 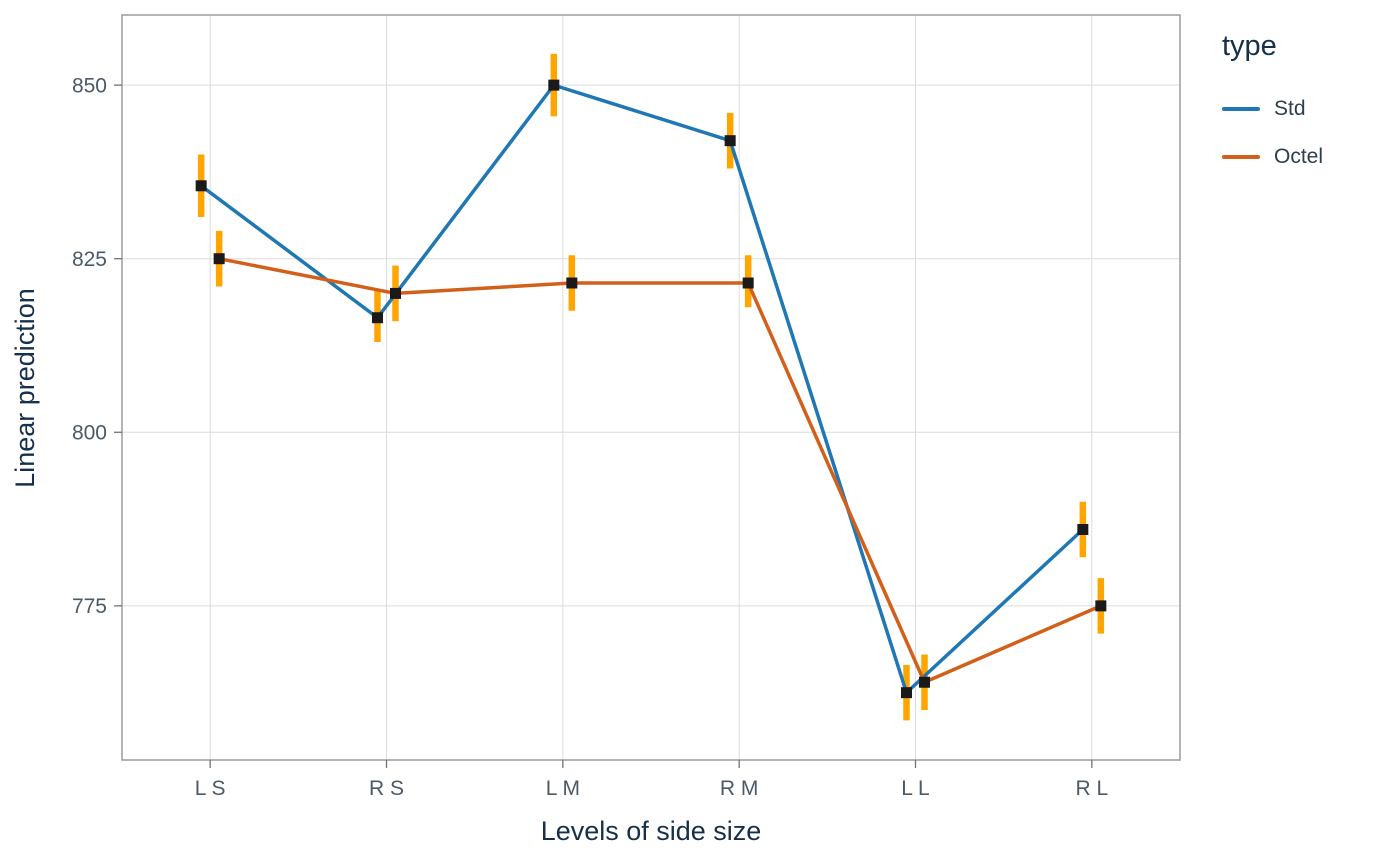 What do you see at coordinates (89, 433) in the screenshot?
I see `y-tick-label: 800` at bounding box center [89, 433].